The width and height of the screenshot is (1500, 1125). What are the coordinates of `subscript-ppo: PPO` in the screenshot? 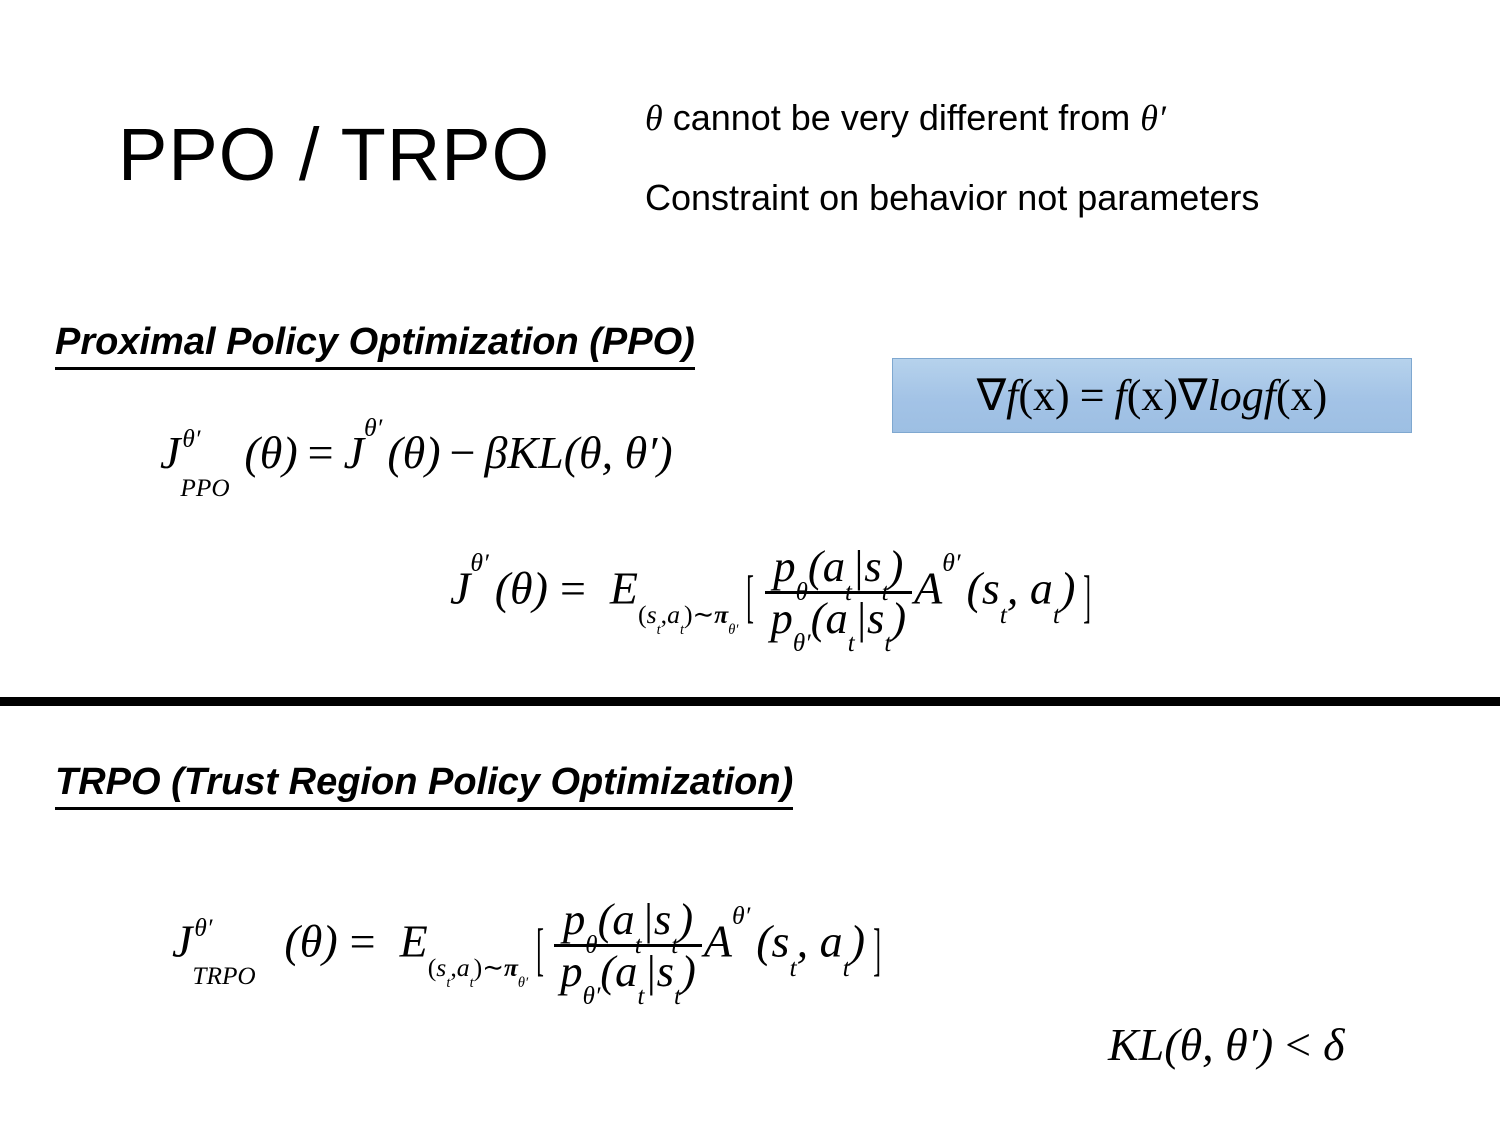 It's located at (205, 487).